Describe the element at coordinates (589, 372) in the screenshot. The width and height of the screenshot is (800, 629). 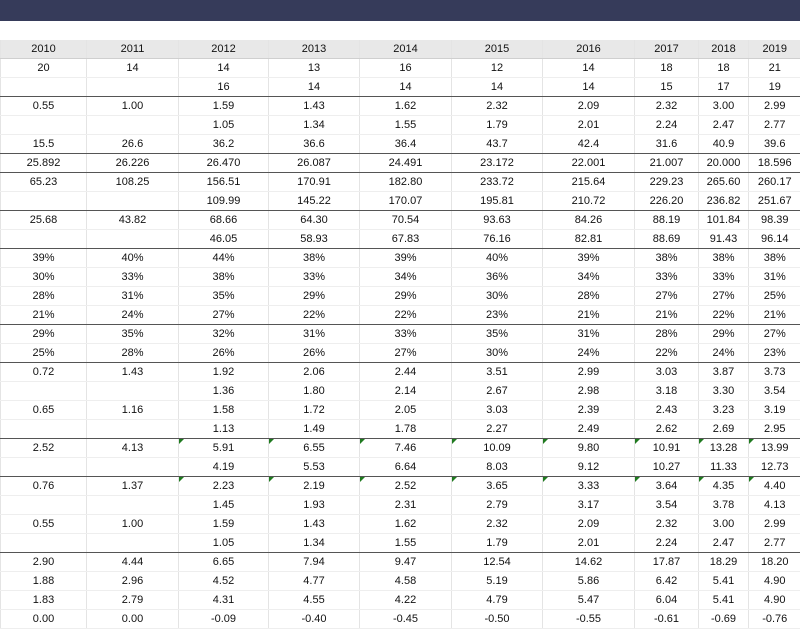
I see `table-cell: 2.99` at that location.